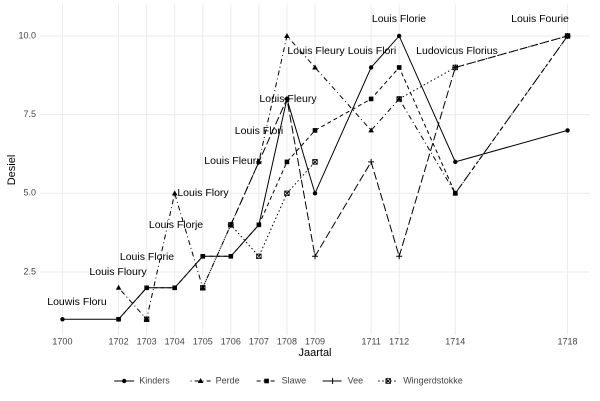  What do you see at coordinates (232, 161) in the screenshot?
I see `annotation: Louis Fleurr` at bounding box center [232, 161].